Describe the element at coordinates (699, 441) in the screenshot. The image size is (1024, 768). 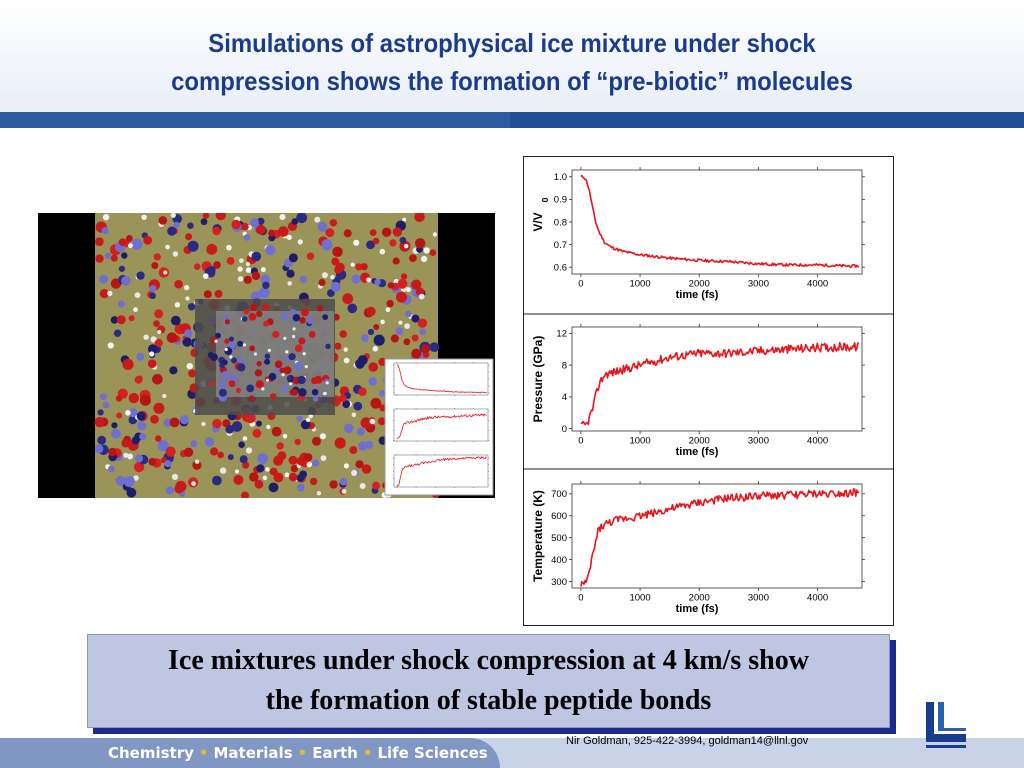
I see `x-tick-label: 2000` at that location.